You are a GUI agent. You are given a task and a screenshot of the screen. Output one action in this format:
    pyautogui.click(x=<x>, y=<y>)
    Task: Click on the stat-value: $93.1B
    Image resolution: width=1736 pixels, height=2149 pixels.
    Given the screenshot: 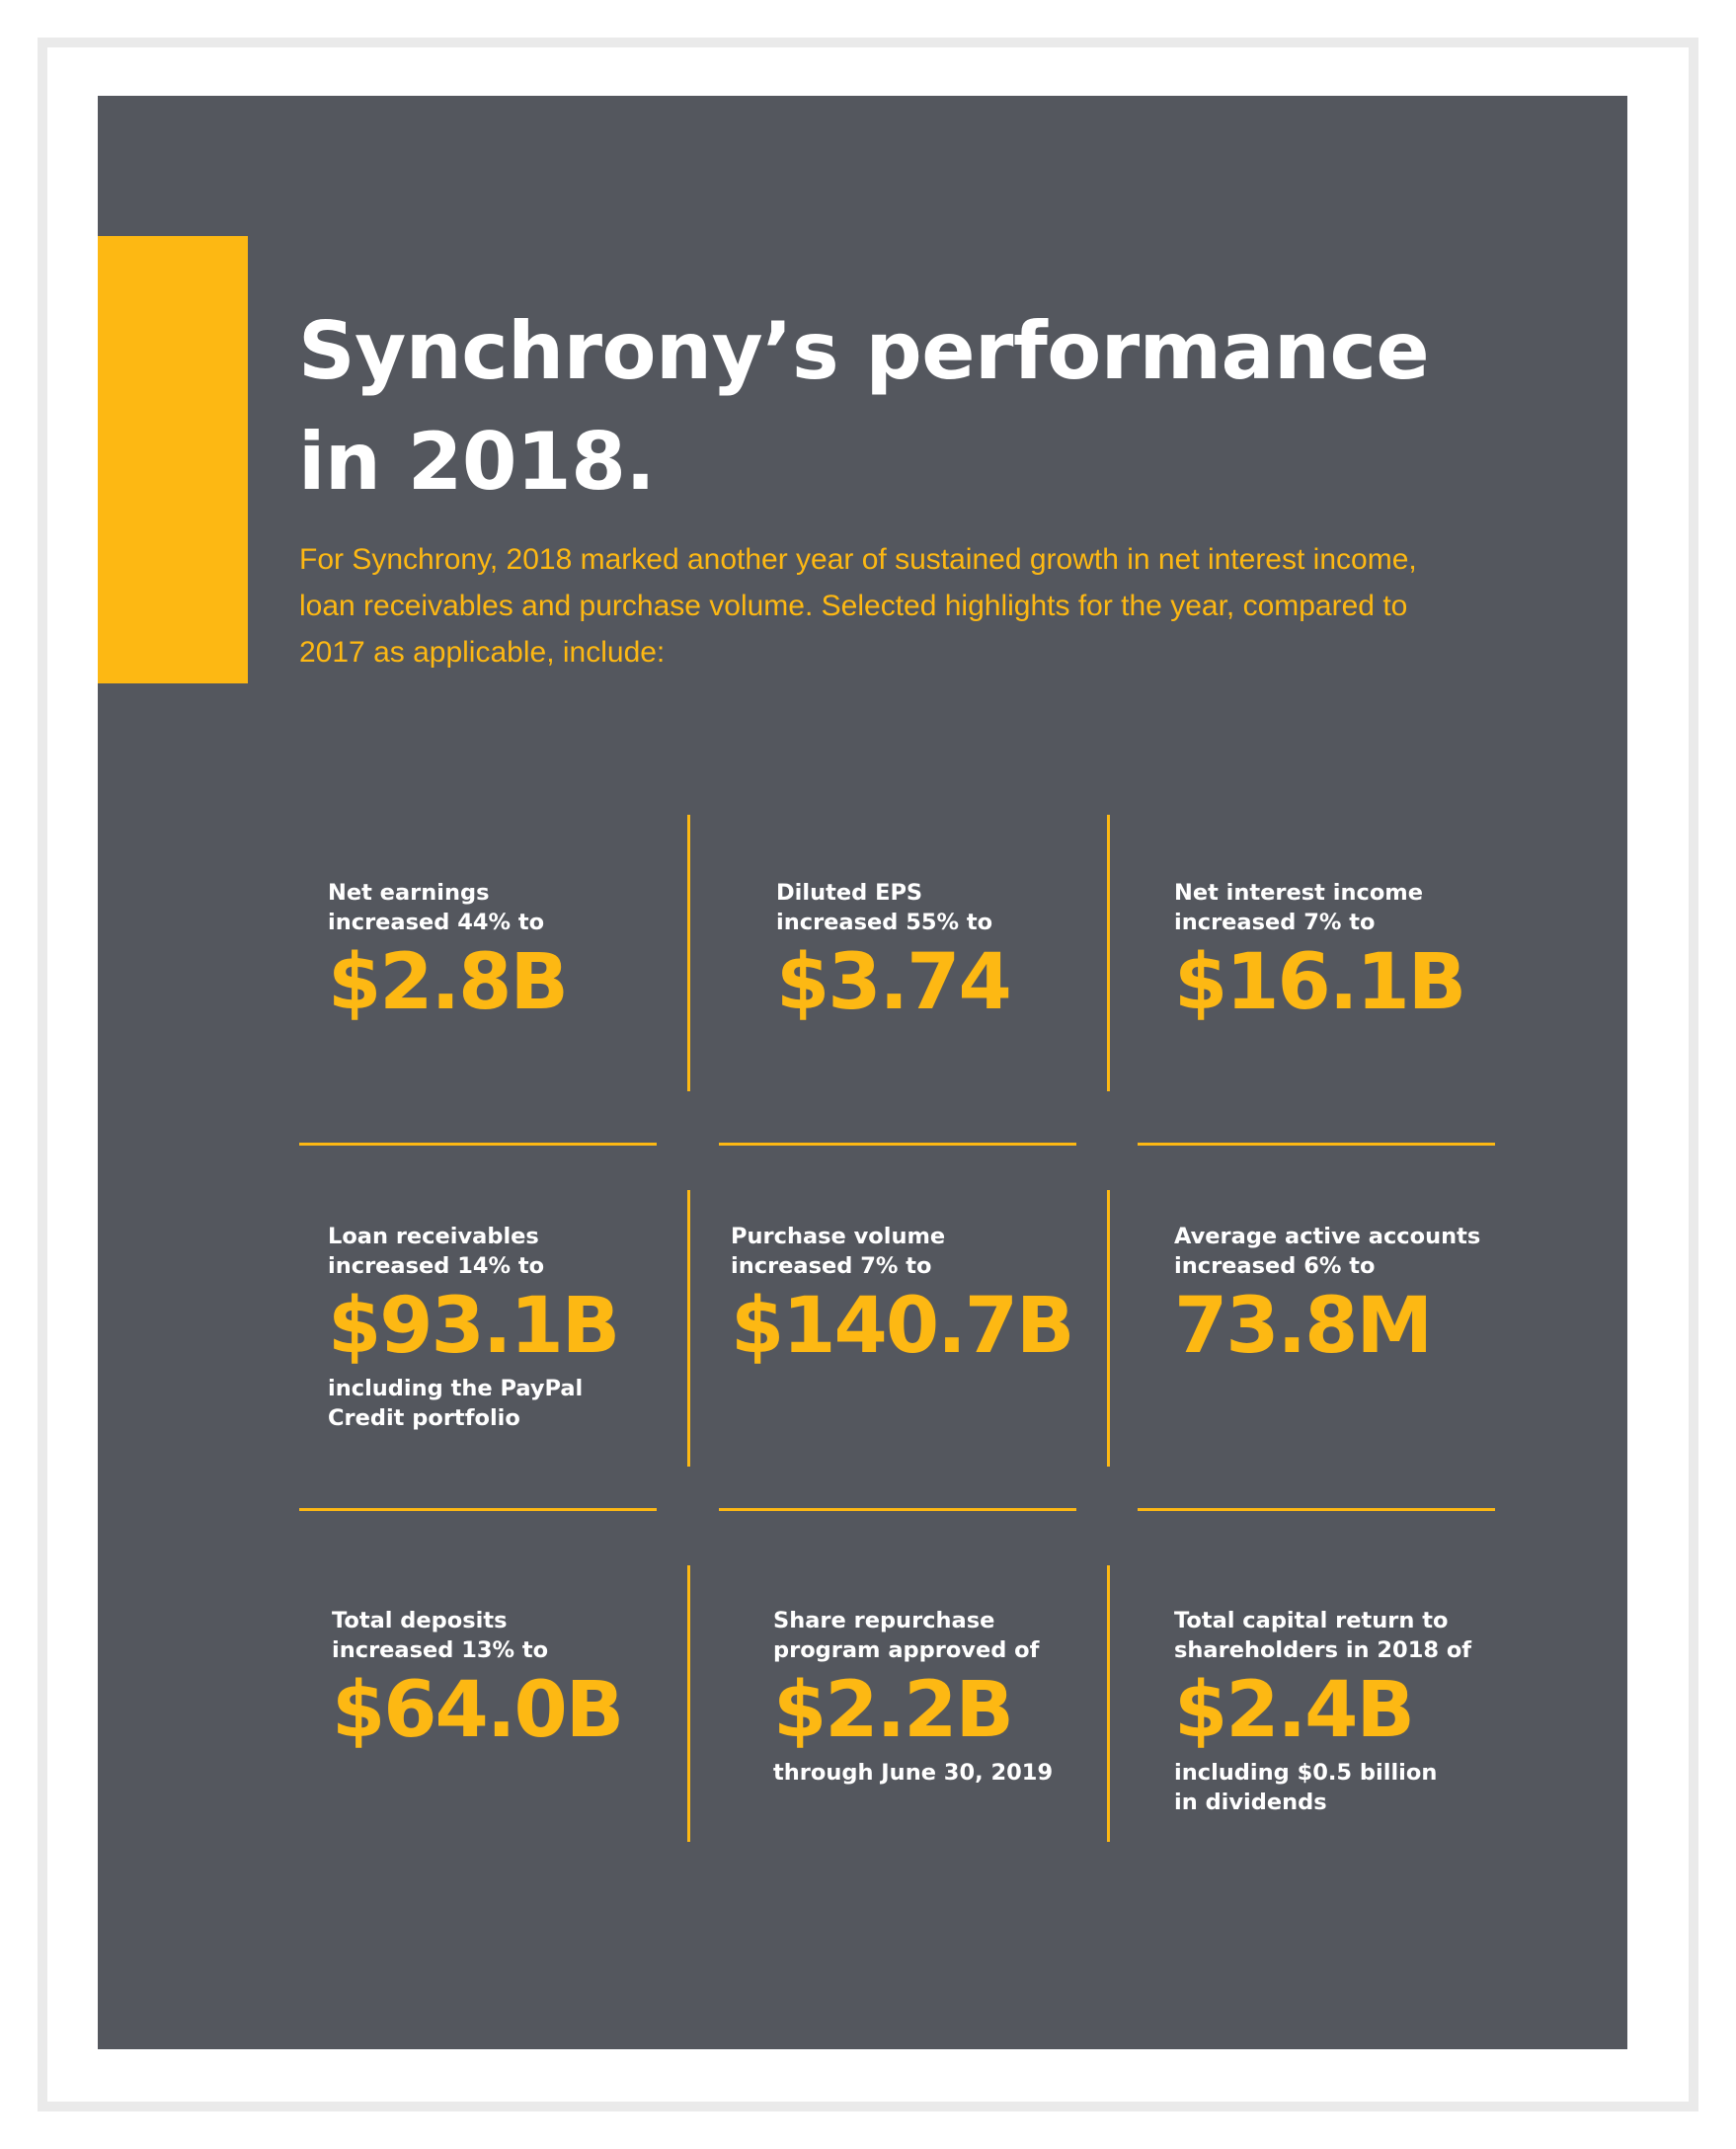 What is the action you would take?
    pyautogui.click(x=474, y=1326)
    